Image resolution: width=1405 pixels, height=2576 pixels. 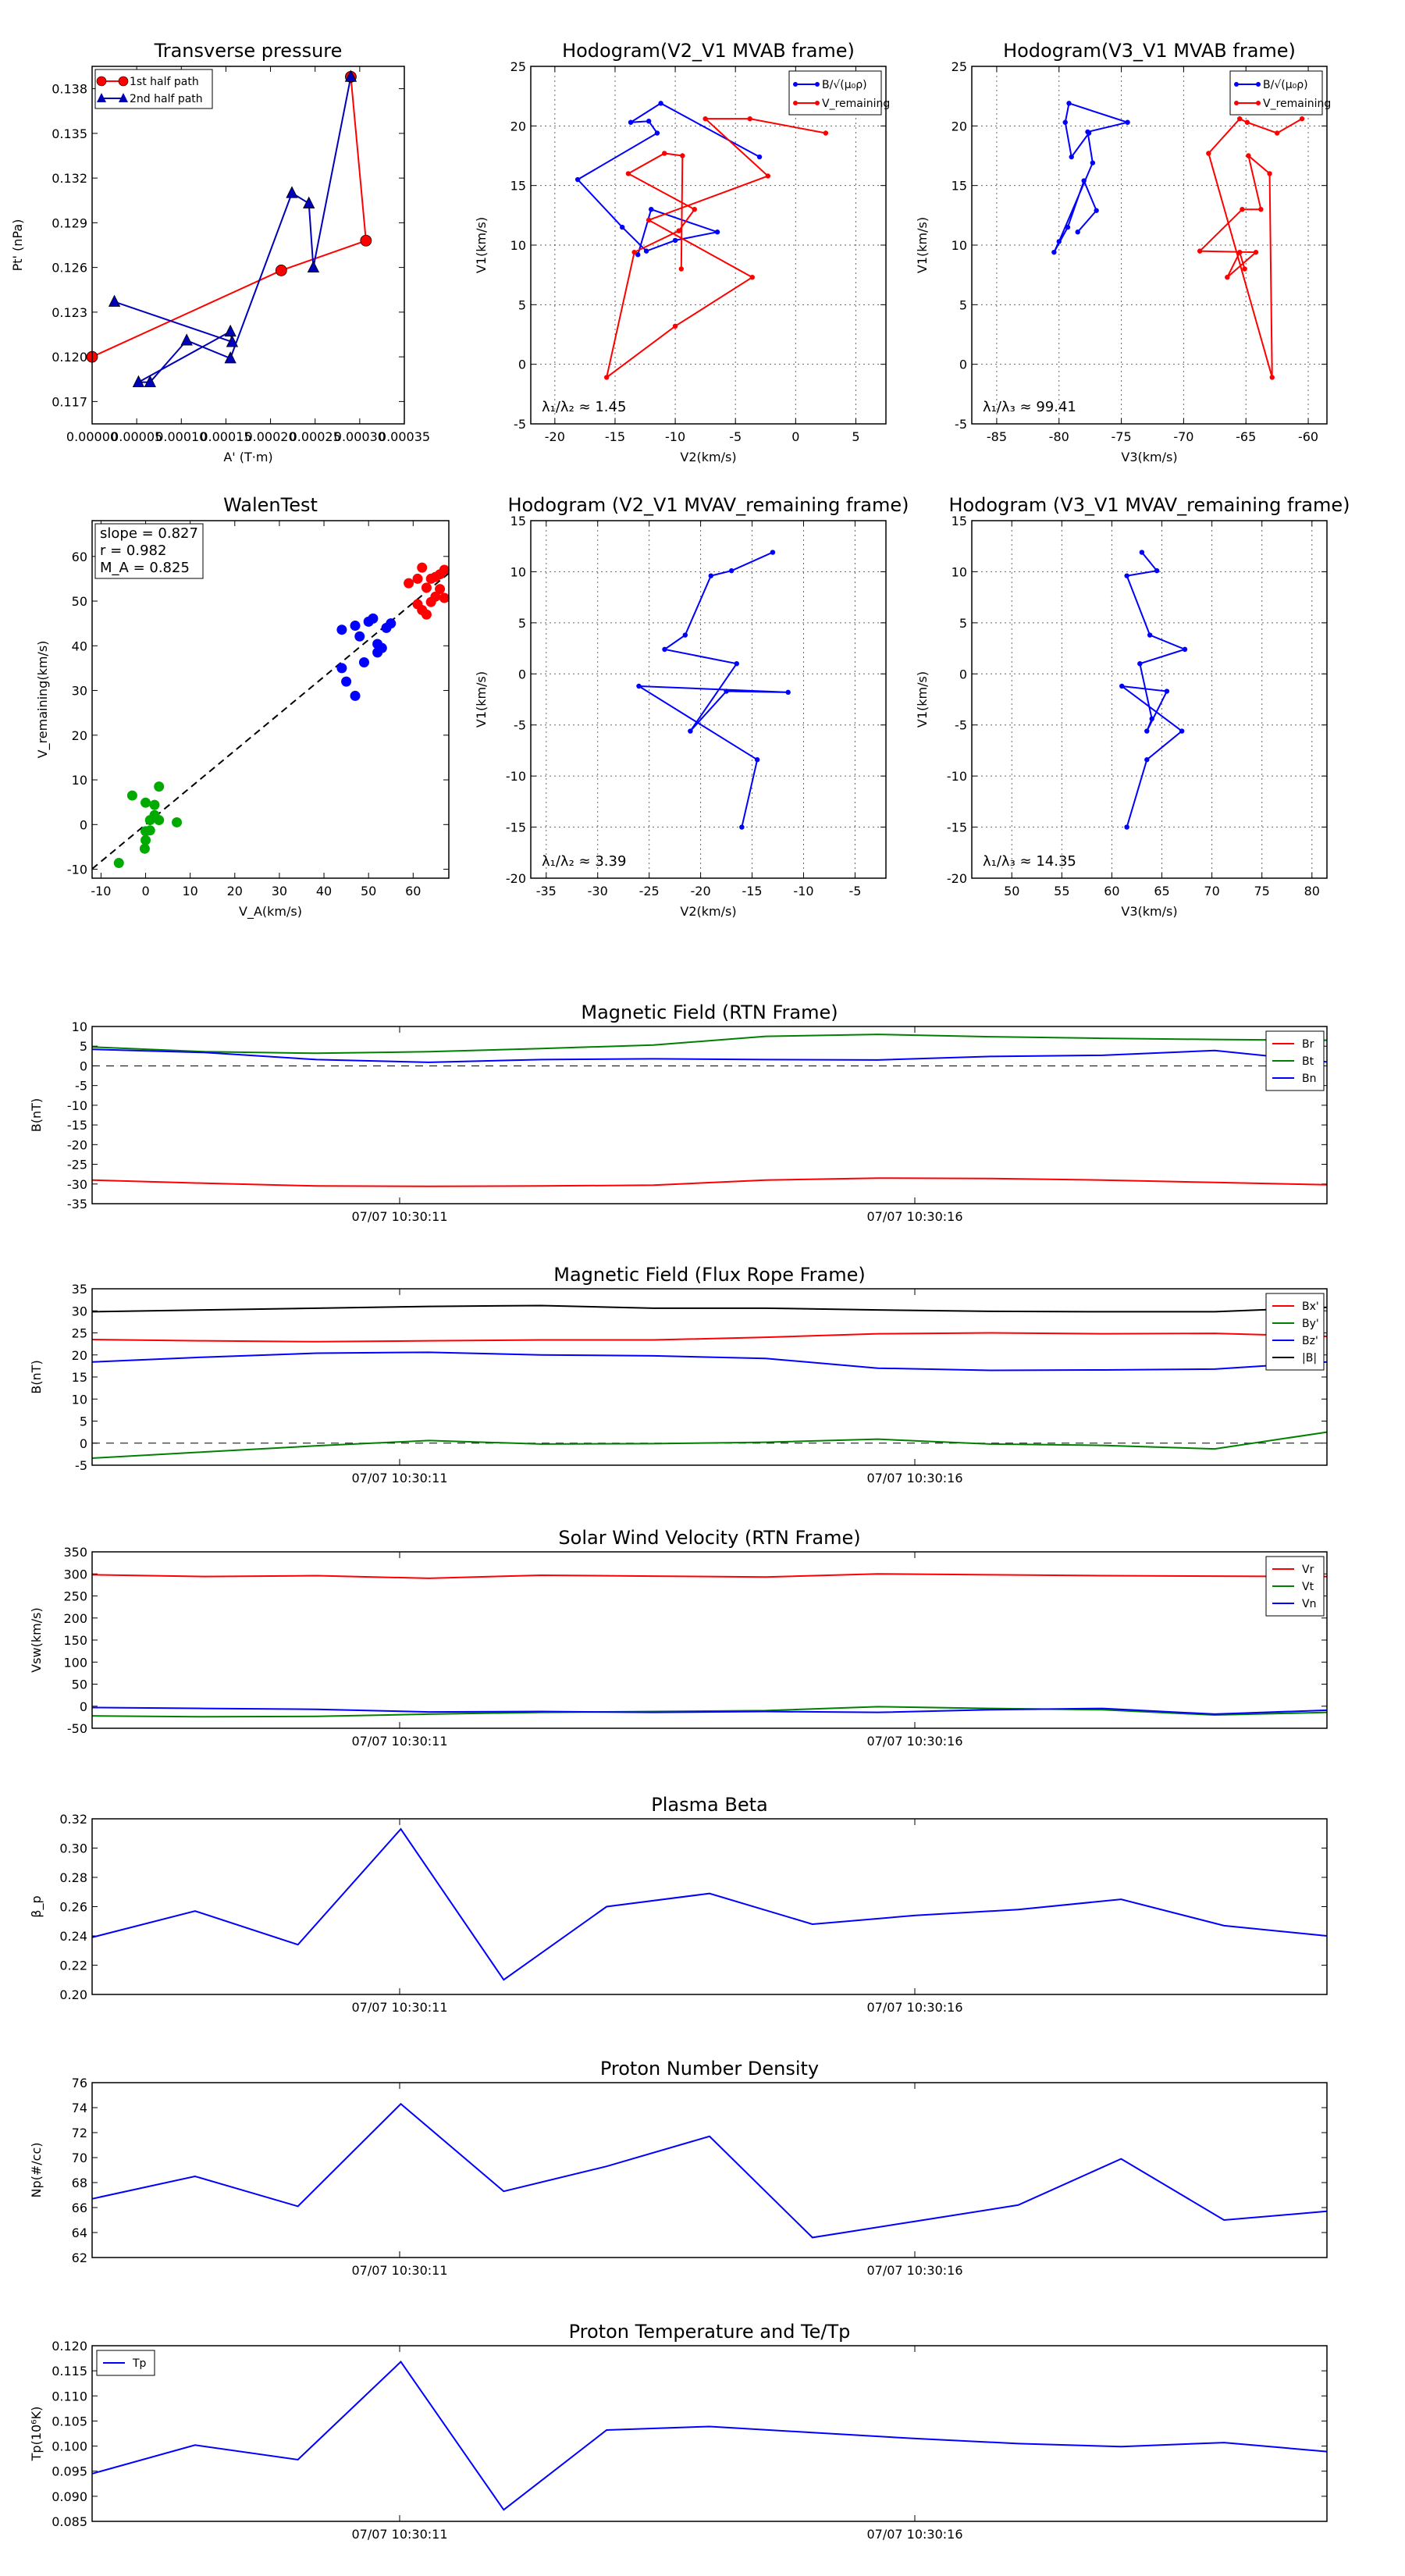 What do you see at coordinates (399, 2534) in the screenshot?
I see `x-tick-label: 07/07 10:30:11` at bounding box center [399, 2534].